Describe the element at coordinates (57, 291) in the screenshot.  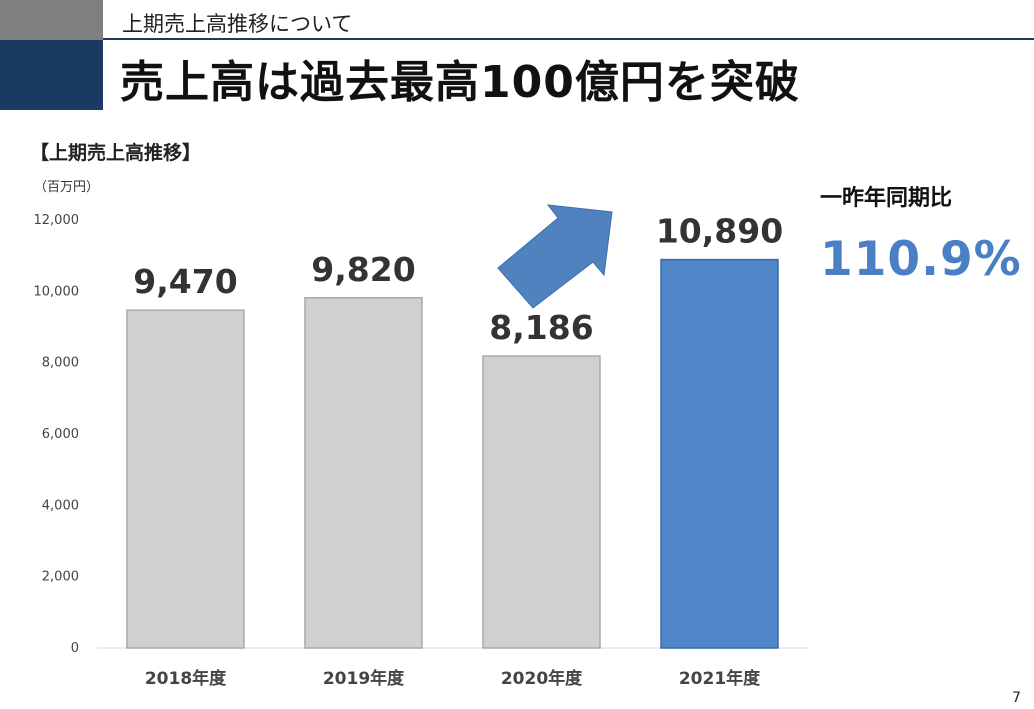
I see `y-tick-label: 10,000` at that location.